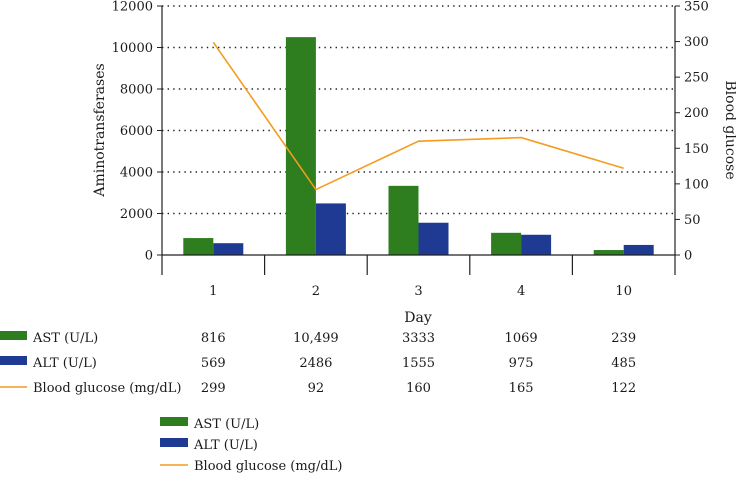 Image resolution: width=736 pixels, height=481 pixels. What do you see at coordinates (696, 113) in the screenshot?
I see `y2-tick-label: 200` at bounding box center [696, 113].